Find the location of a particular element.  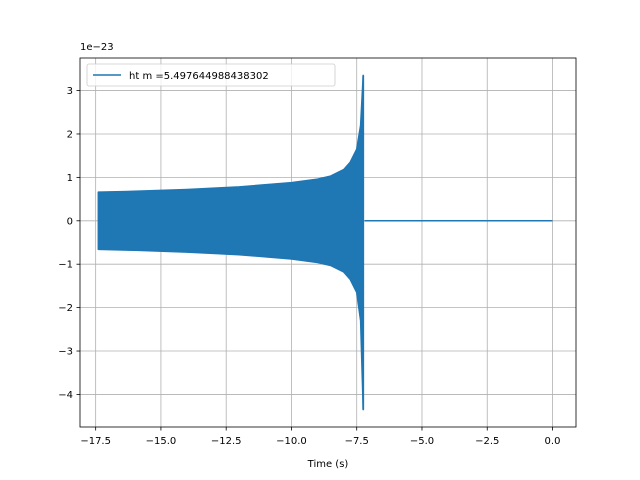

x-tick-label: −2.5 is located at coordinates (487, 441).